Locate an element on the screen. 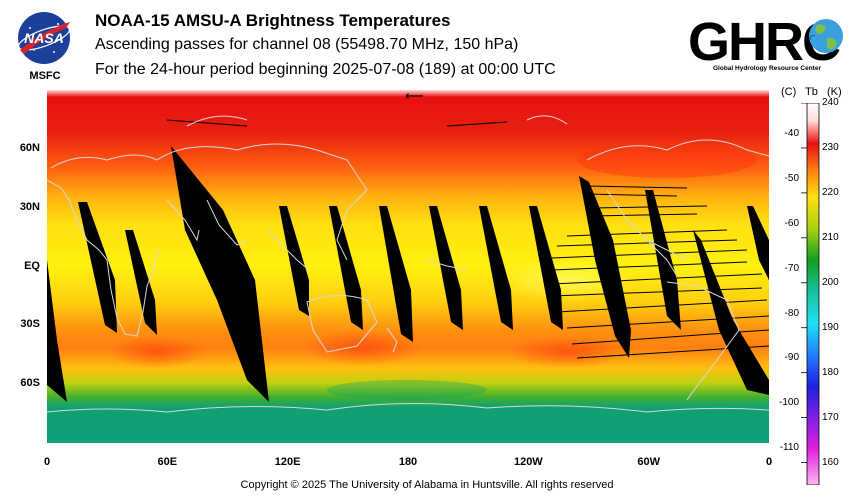 The width and height of the screenshot is (854, 502). colorbar-kelvin-label: 210 is located at coordinates (830, 237).